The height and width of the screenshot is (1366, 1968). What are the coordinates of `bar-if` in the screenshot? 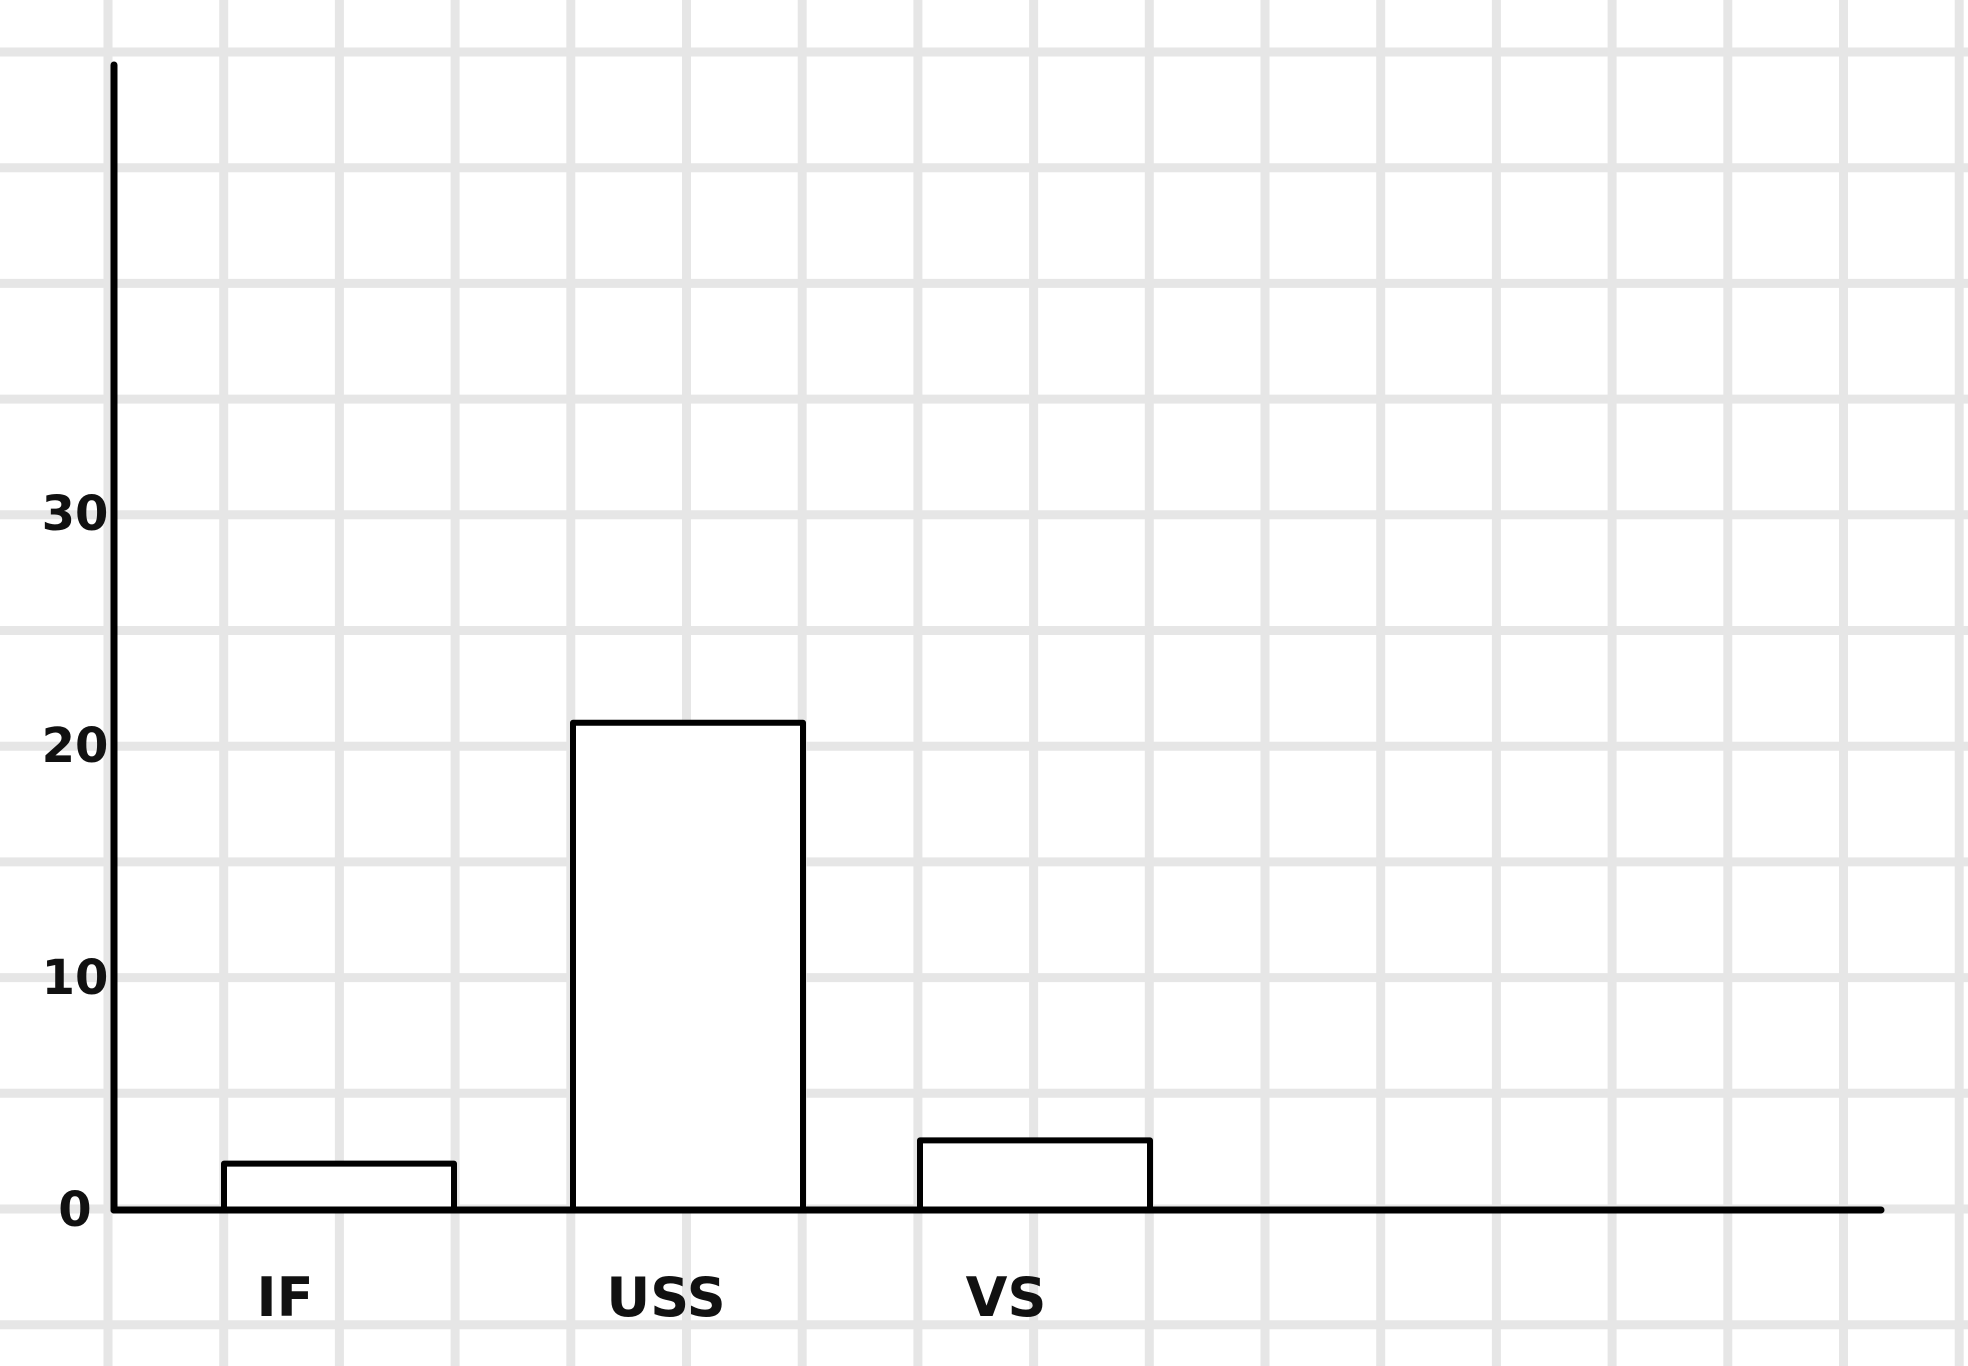 It's located at (339, 1186).